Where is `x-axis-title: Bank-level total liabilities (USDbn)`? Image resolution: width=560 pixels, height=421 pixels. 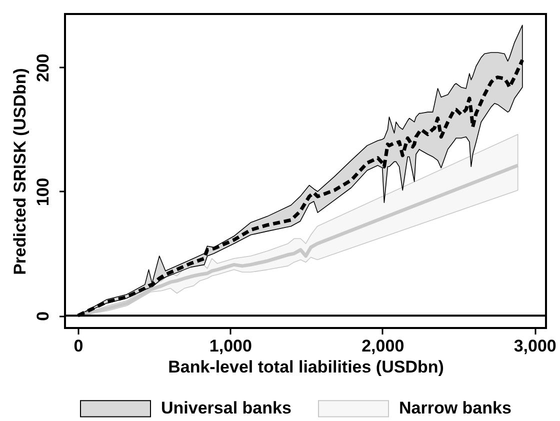 x-axis-title: Bank-level total liabilities (USDbn) is located at coordinates (306, 367).